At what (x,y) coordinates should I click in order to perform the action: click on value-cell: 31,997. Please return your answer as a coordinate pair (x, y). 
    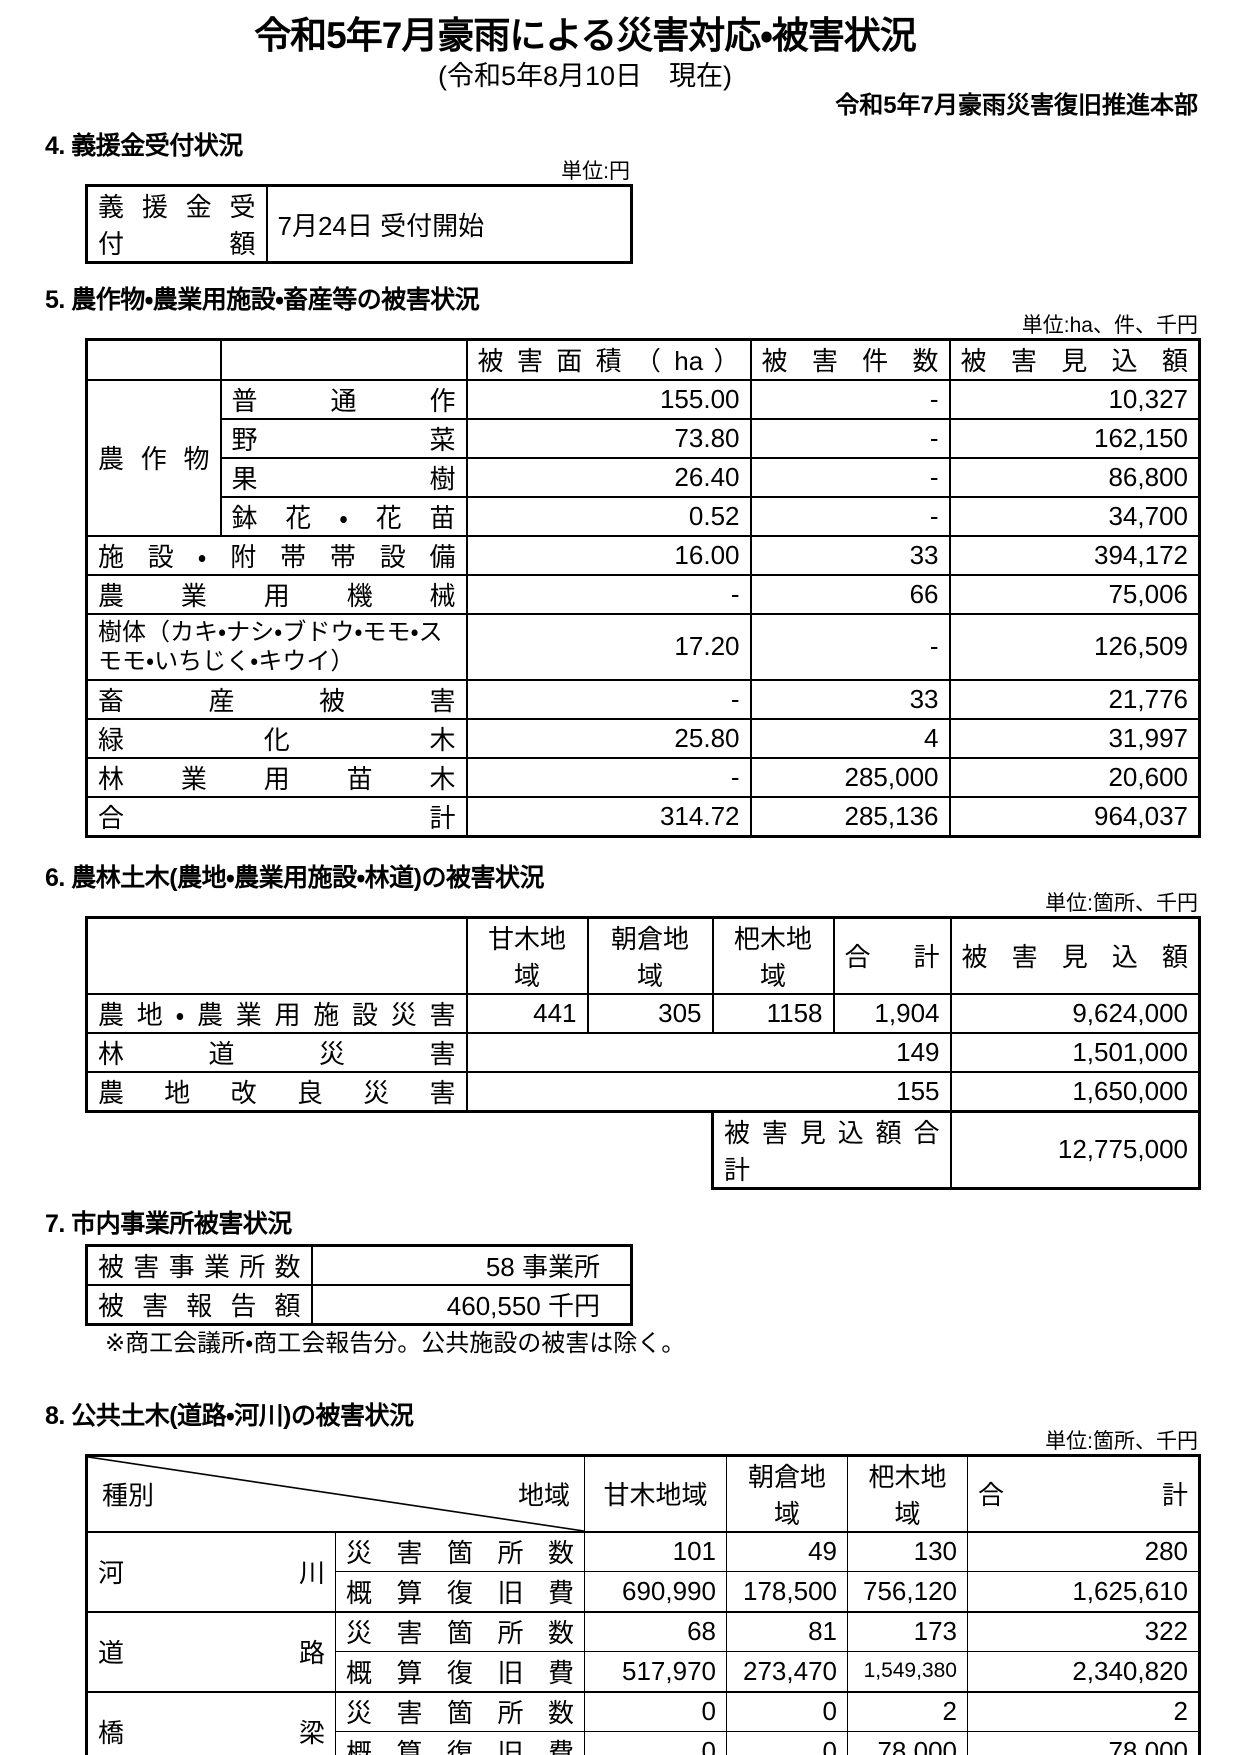
    Looking at the image, I should click on (1074, 738).